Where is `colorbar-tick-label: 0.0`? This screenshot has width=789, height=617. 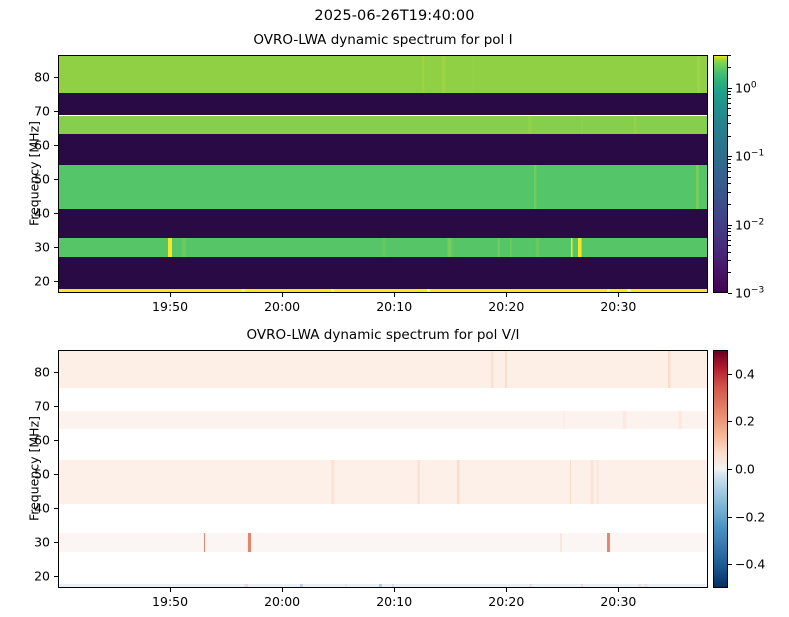 colorbar-tick-label: 0.0 is located at coordinates (745, 469).